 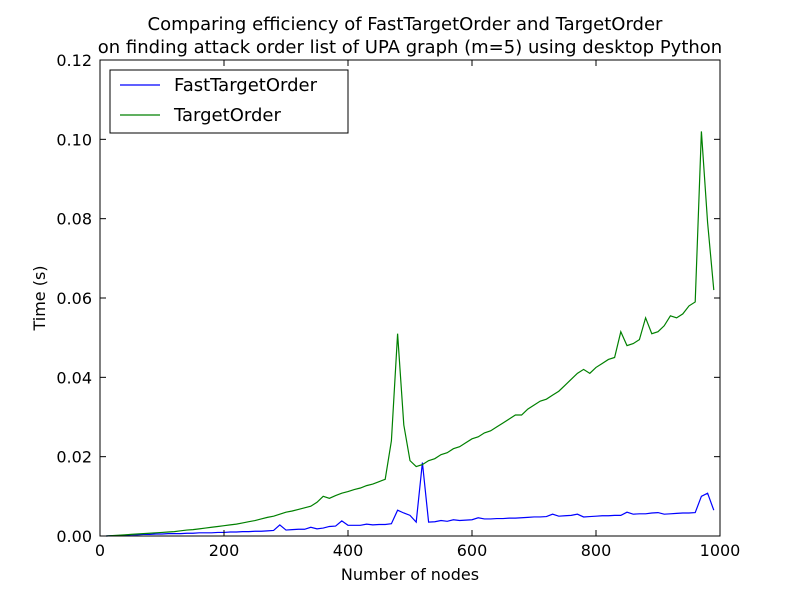 I want to click on series-line-fasttargetorder, so click(x=410, y=499).